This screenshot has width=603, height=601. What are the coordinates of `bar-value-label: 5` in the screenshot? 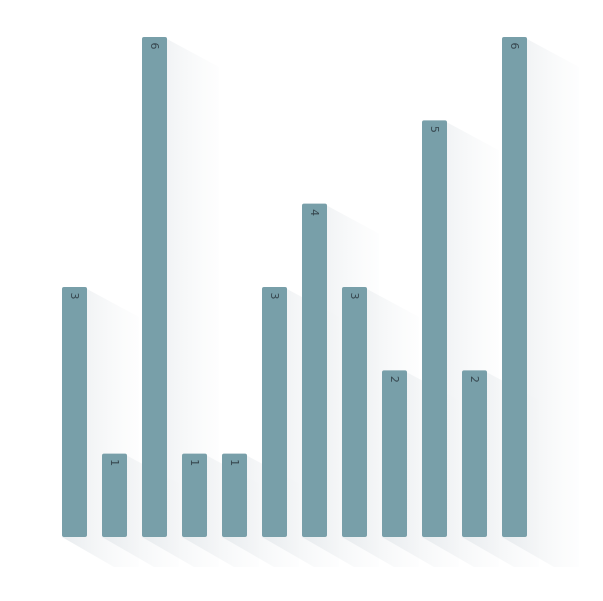 It's located at (434, 129).